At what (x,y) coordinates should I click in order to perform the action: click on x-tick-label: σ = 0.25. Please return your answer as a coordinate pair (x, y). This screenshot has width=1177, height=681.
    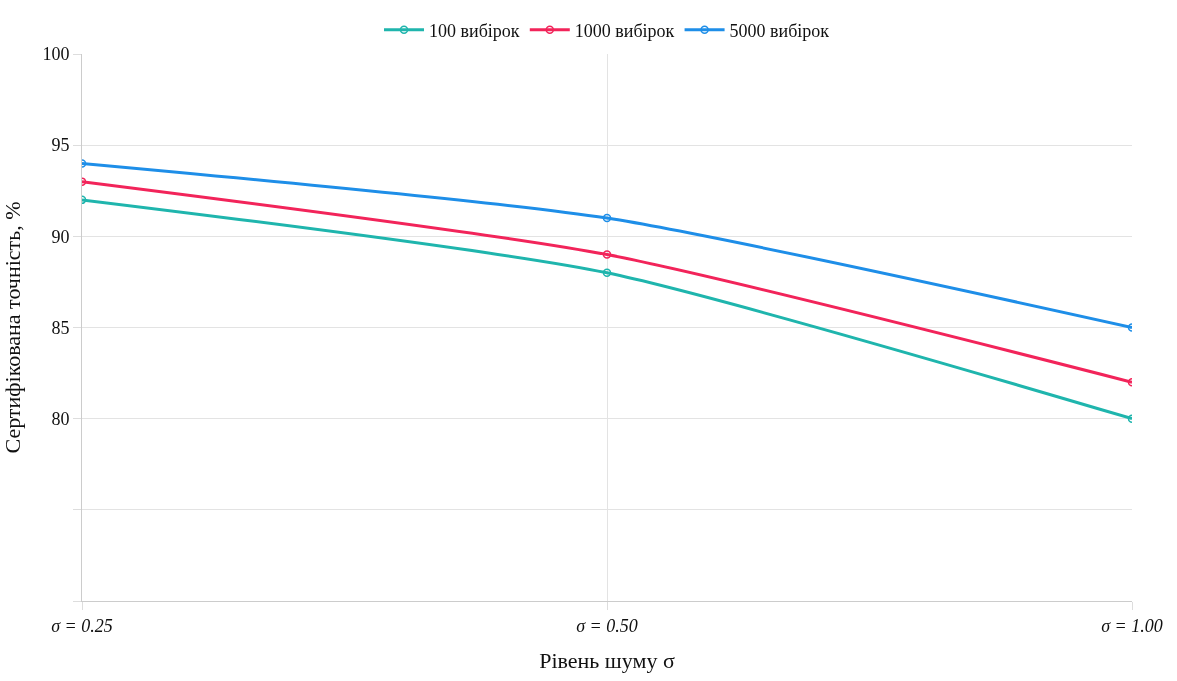
    Looking at the image, I should click on (82, 625).